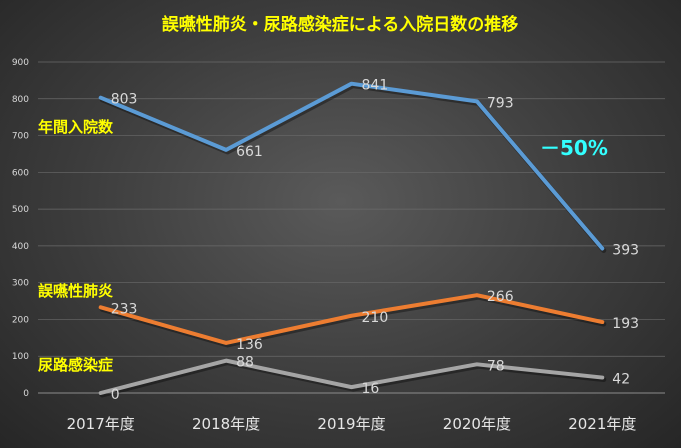 The image size is (681, 448). I want to click on data-label: 841, so click(375, 86).